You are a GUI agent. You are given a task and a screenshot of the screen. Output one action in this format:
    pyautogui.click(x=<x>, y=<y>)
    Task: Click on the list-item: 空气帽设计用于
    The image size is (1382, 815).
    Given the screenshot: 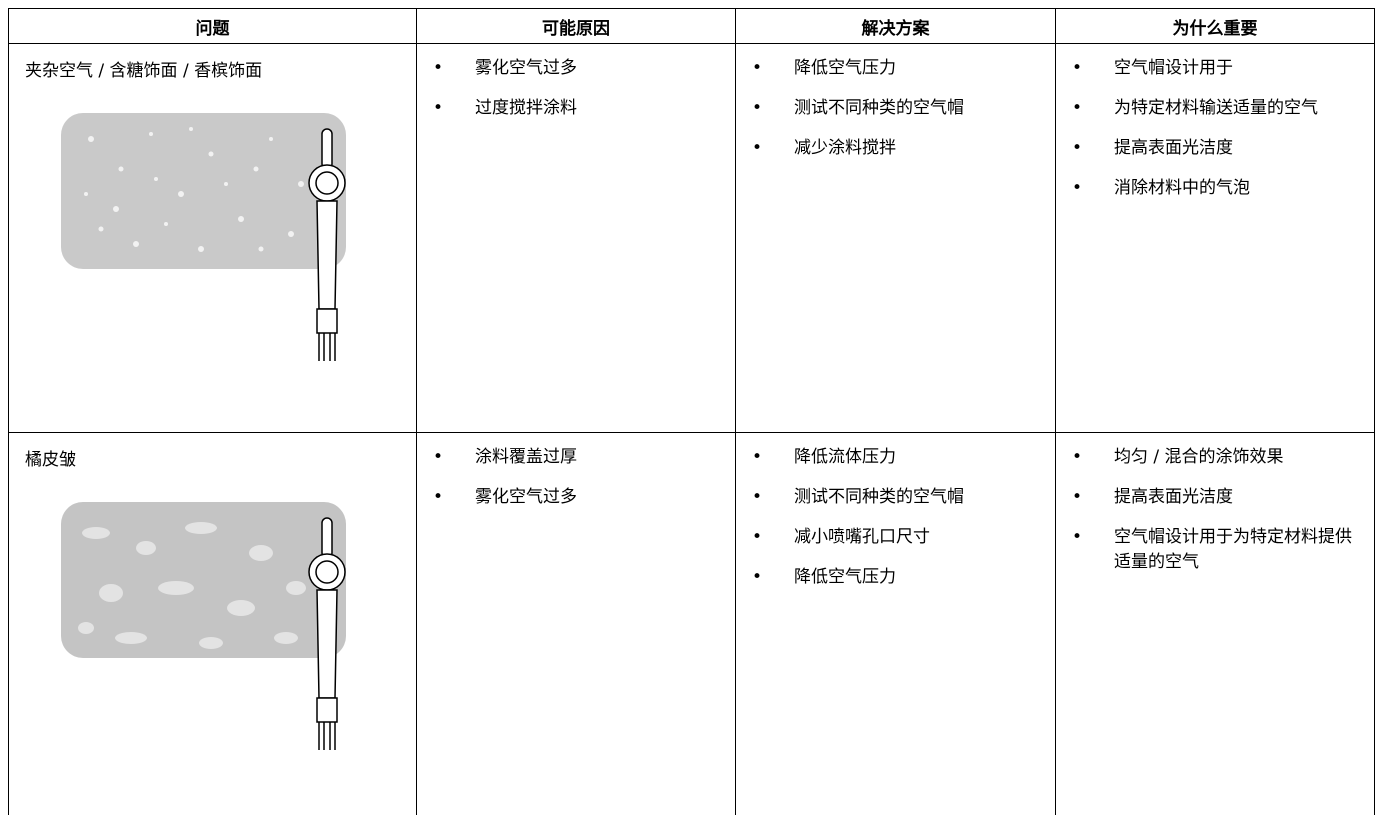 What is the action you would take?
    pyautogui.click(x=1210, y=68)
    